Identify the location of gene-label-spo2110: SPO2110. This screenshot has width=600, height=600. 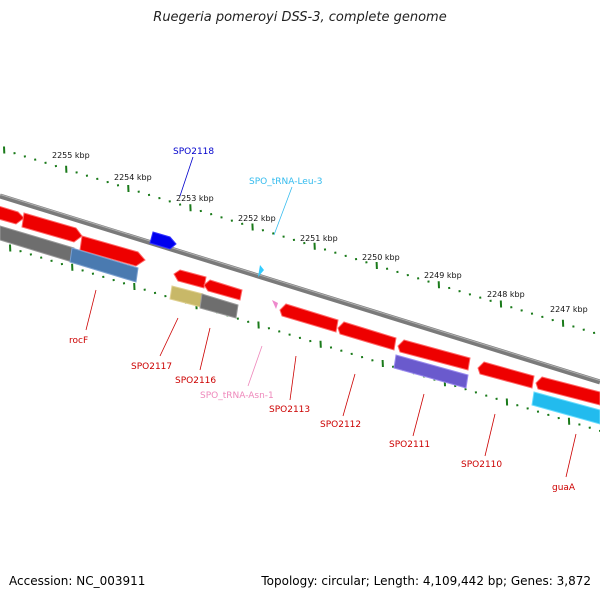
(481, 465).